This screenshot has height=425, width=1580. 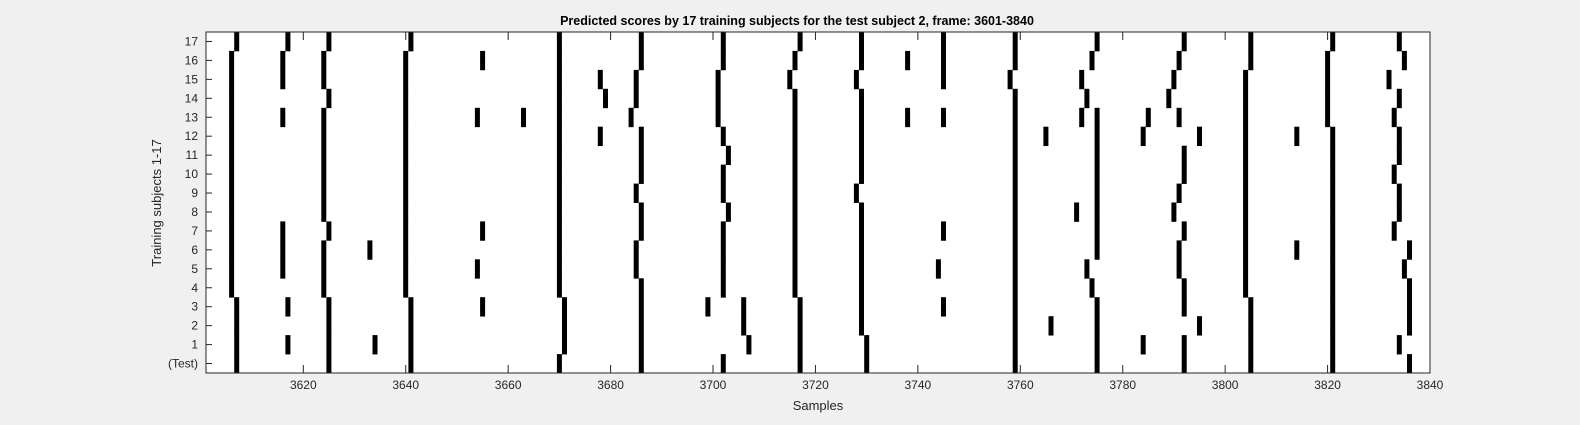 I want to click on x-tick-label: 3680, so click(x=610, y=385).